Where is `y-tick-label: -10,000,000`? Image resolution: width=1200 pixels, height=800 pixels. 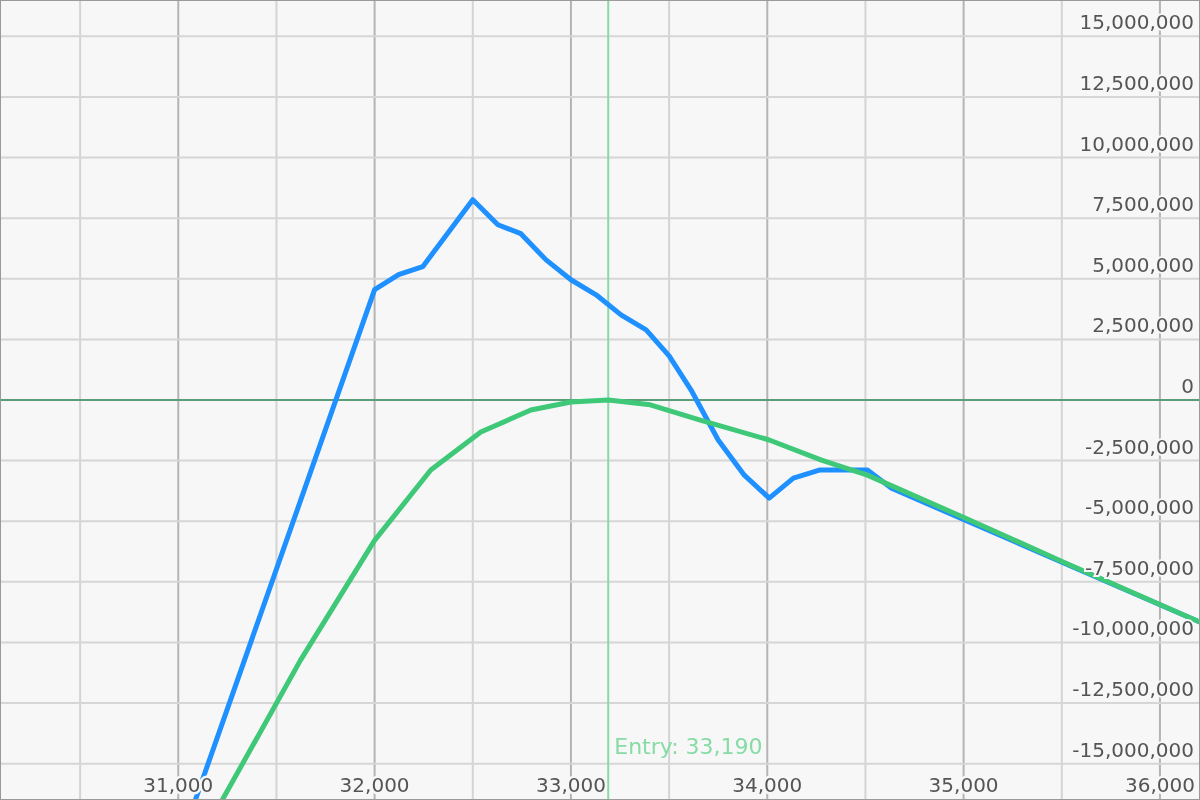
y-tick-label: -10,000,000 is located at coordinates (1133, 628).